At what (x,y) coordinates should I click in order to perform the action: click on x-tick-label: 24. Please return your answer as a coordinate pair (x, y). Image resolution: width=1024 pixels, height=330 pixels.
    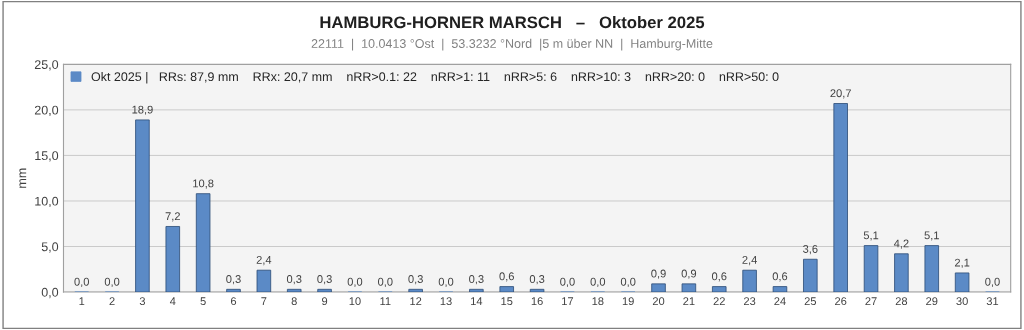
    Looking at the image, I should click on (780, 301).